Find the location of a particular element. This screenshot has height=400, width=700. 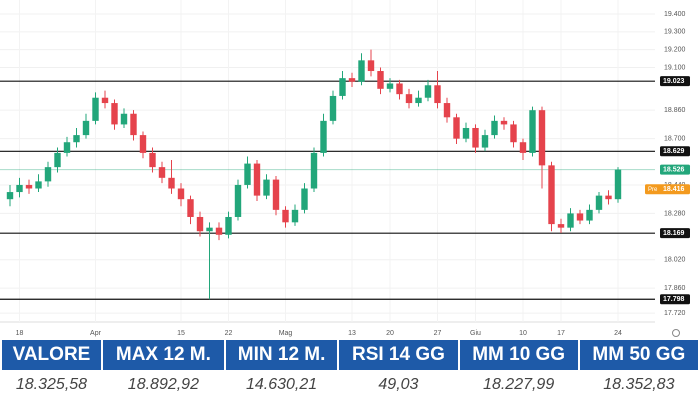

last-price-label: 18.526 is located at coordinates (674, 169).